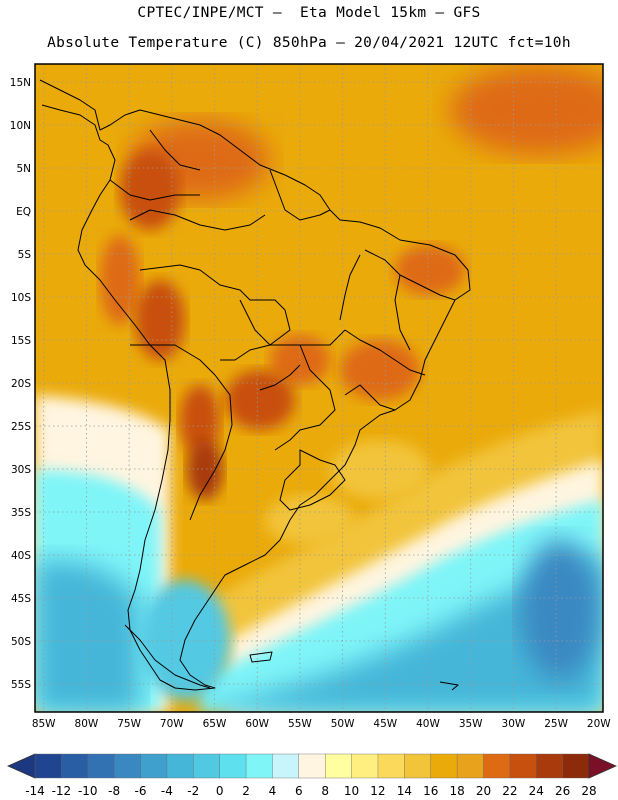 The width and height of the screenshot is (618, 800). I want to click on lon-label: 85W, so click(44, 724).